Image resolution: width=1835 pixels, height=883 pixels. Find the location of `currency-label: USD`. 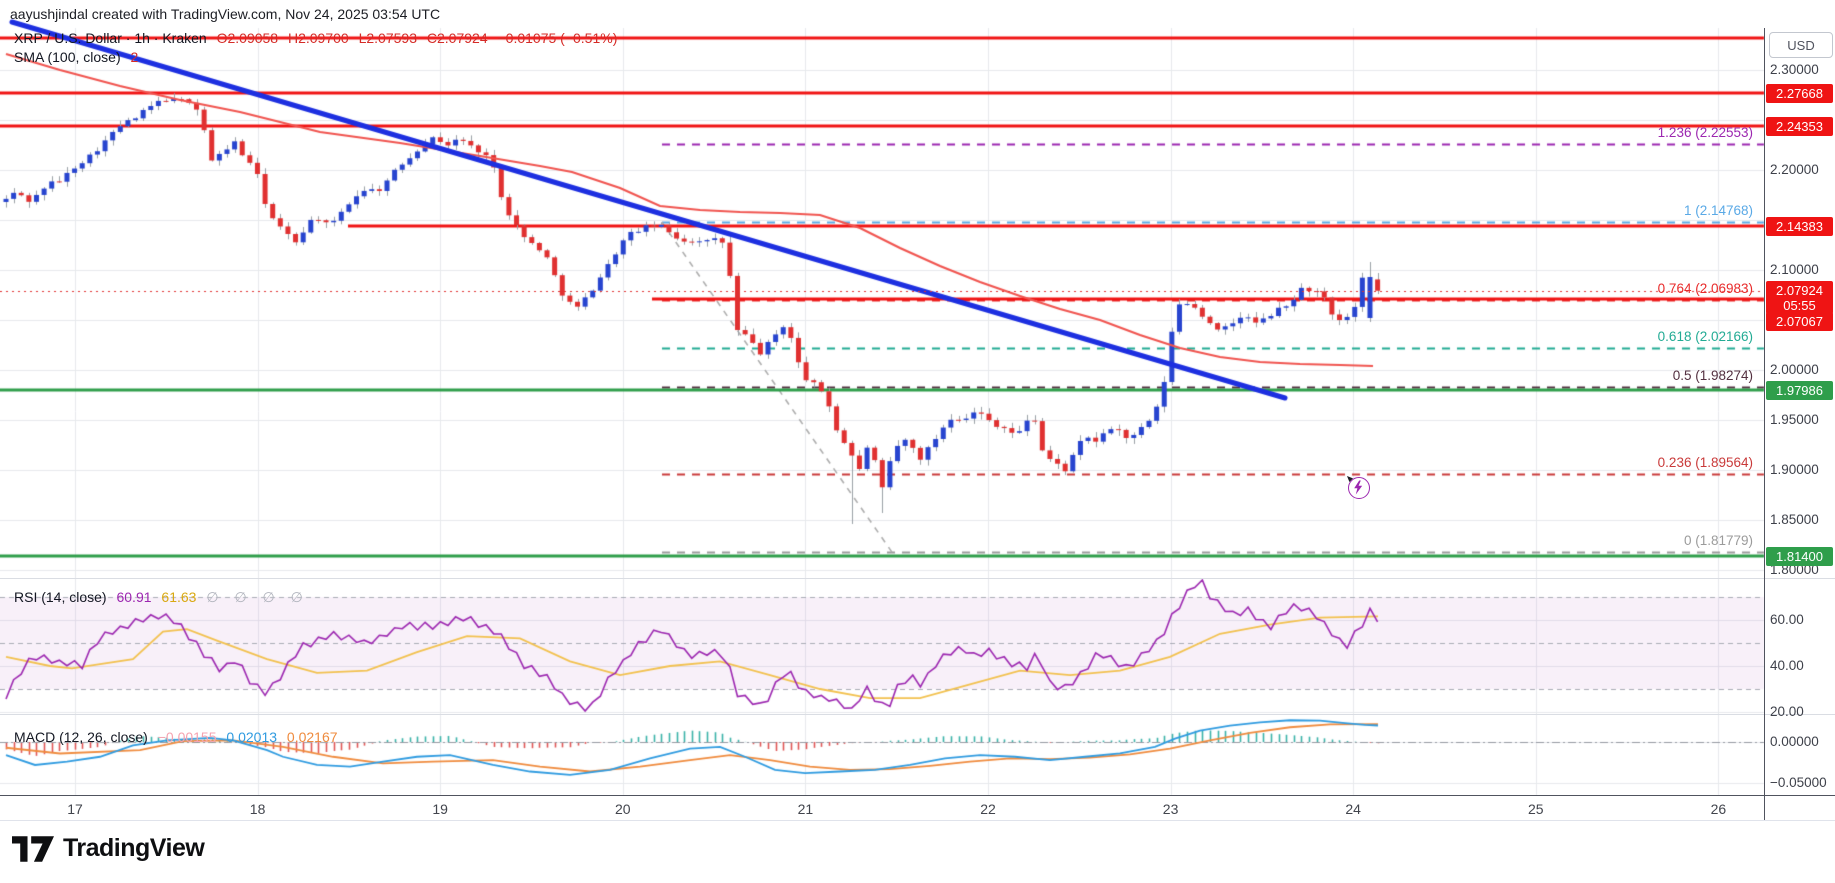

currency-label: USD is located at coordinates (1801, 45).